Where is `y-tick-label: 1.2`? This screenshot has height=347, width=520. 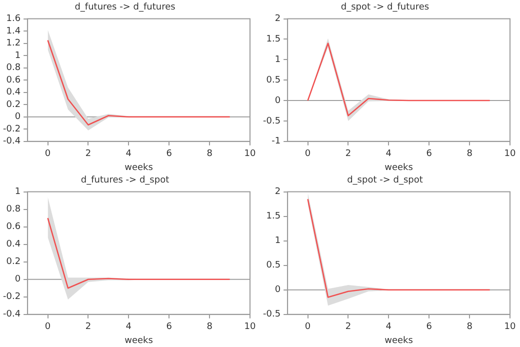
y-tick-label: 1.2 is located at coordinates (13, 43).